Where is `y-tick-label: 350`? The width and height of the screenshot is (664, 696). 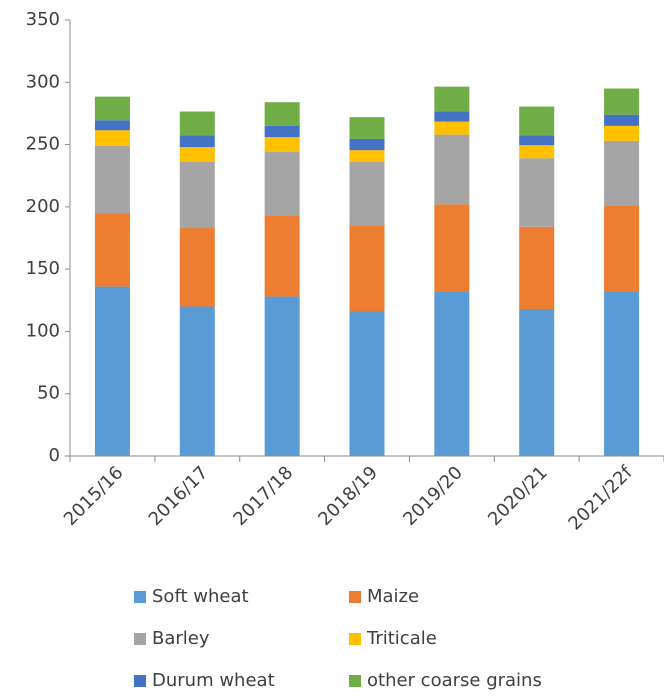
y-tick-label: 350 is located at coordinates (43, 19).